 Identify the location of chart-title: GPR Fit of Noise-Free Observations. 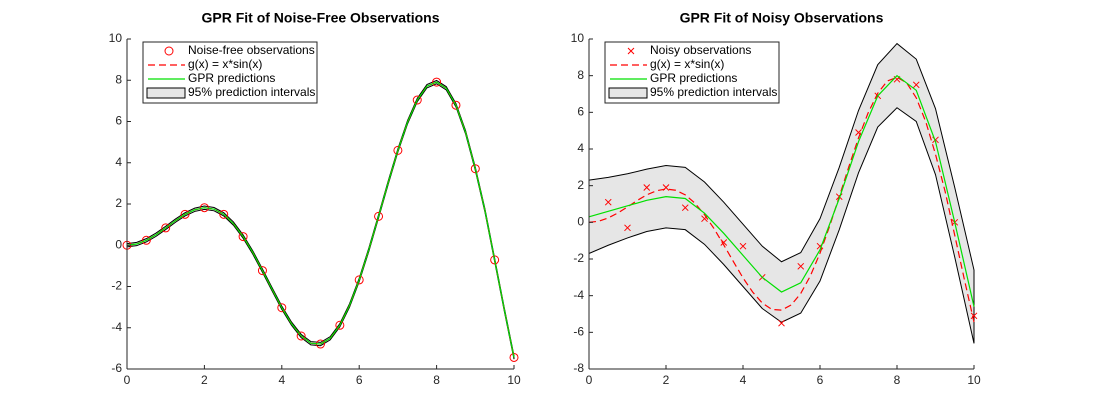
(320, 18).